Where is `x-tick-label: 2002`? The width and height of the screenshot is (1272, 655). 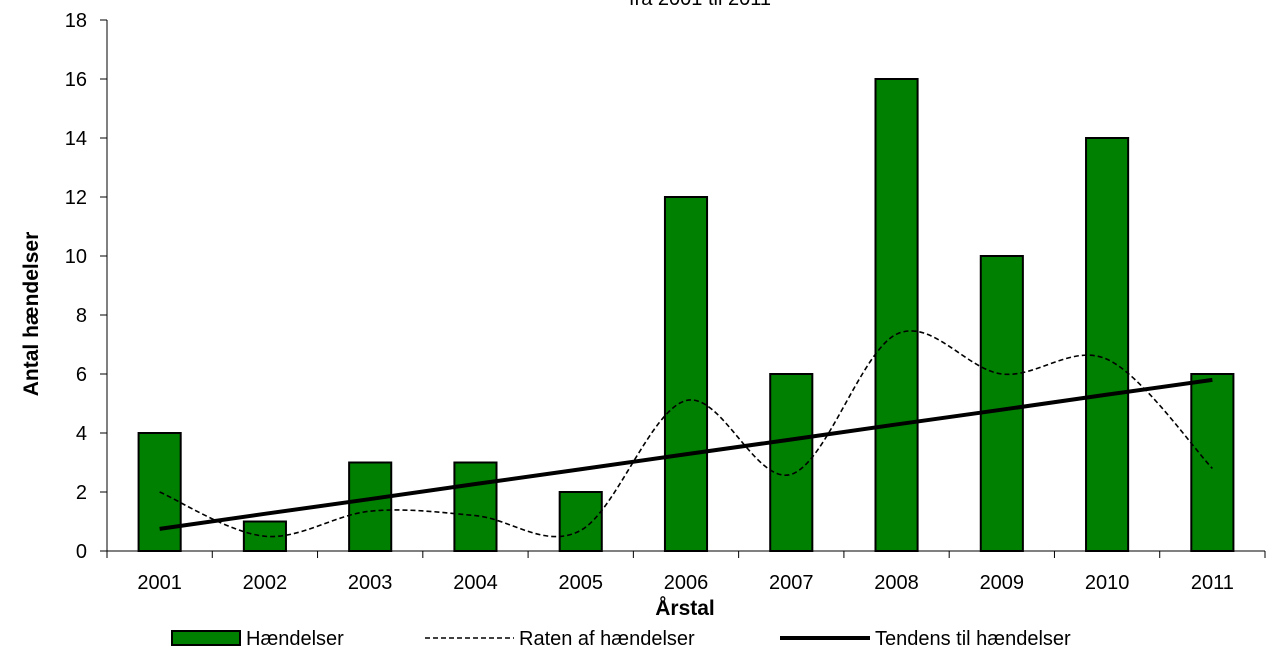
x-tick-label: 2002 is located at coordinates (265, 583).